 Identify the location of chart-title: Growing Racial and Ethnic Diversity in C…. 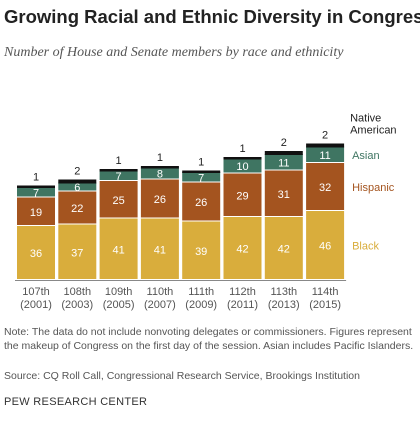
(212, 16).